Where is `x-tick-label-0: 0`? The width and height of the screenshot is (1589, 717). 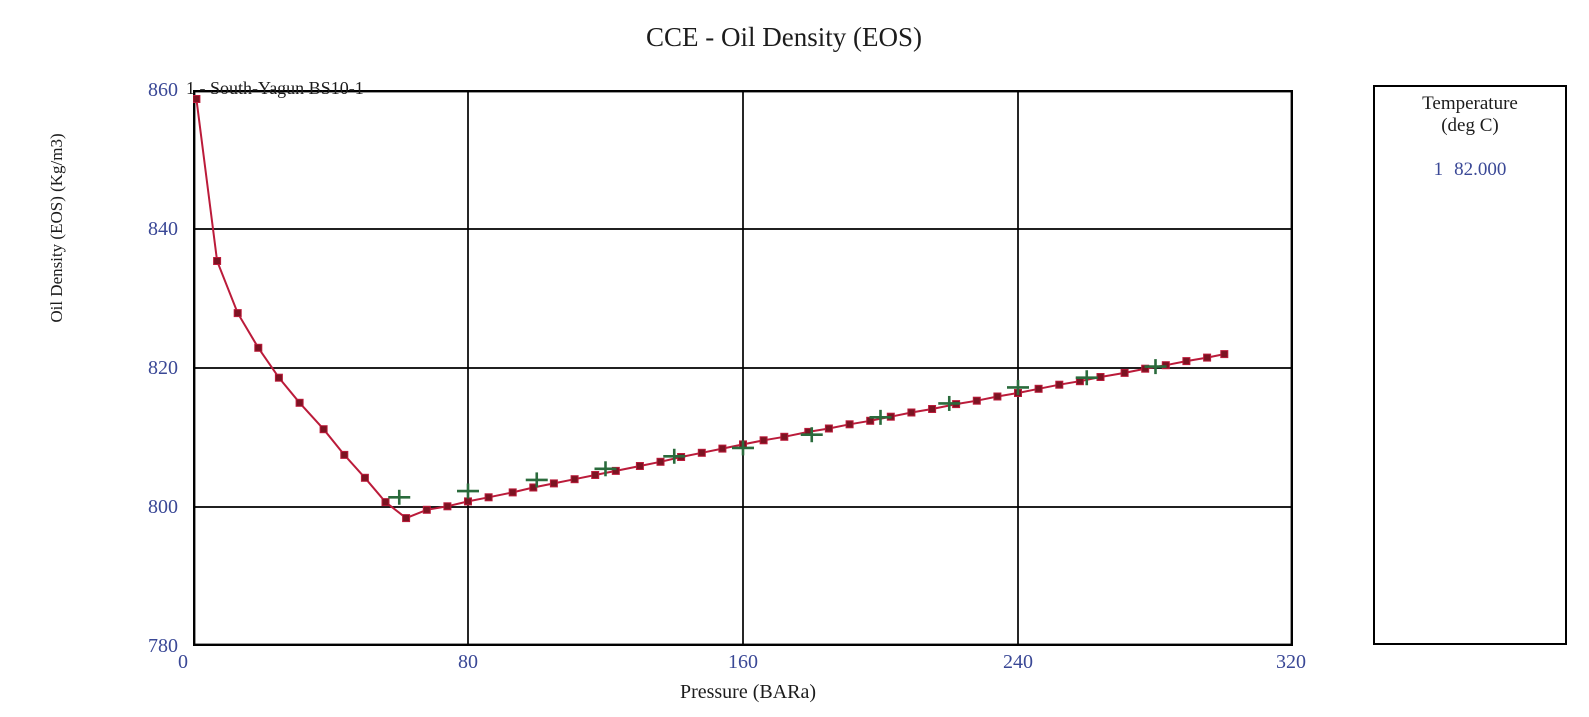
x-tick-label-0: 0 is located at coordinates (183, 662).